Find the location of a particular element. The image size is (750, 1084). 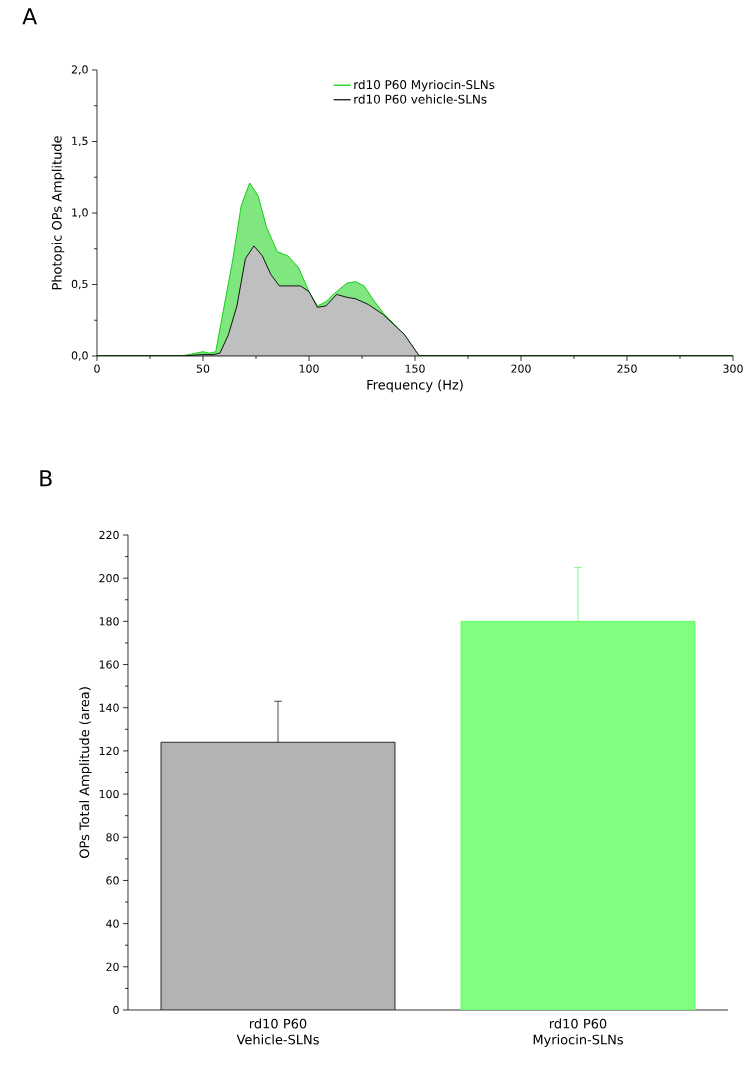

y-tick-label: 40 is located at coordinates (112, 923).